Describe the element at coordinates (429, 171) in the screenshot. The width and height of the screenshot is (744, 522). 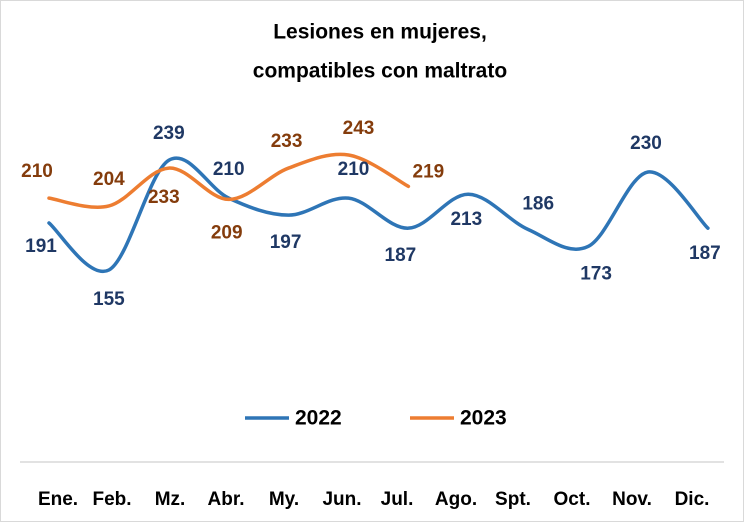
I see `data-label: 219` at that location.